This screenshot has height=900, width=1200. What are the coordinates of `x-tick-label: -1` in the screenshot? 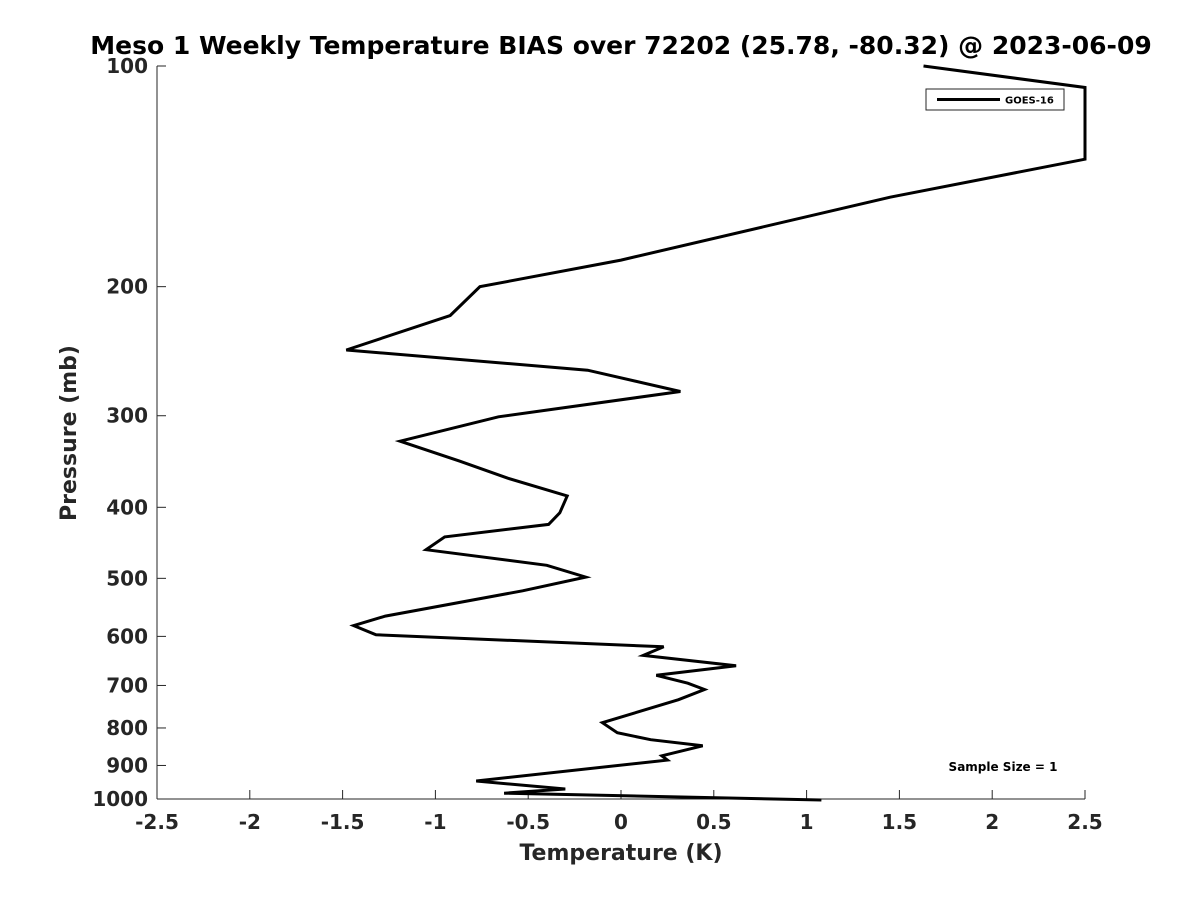 It's located at (435, 822).